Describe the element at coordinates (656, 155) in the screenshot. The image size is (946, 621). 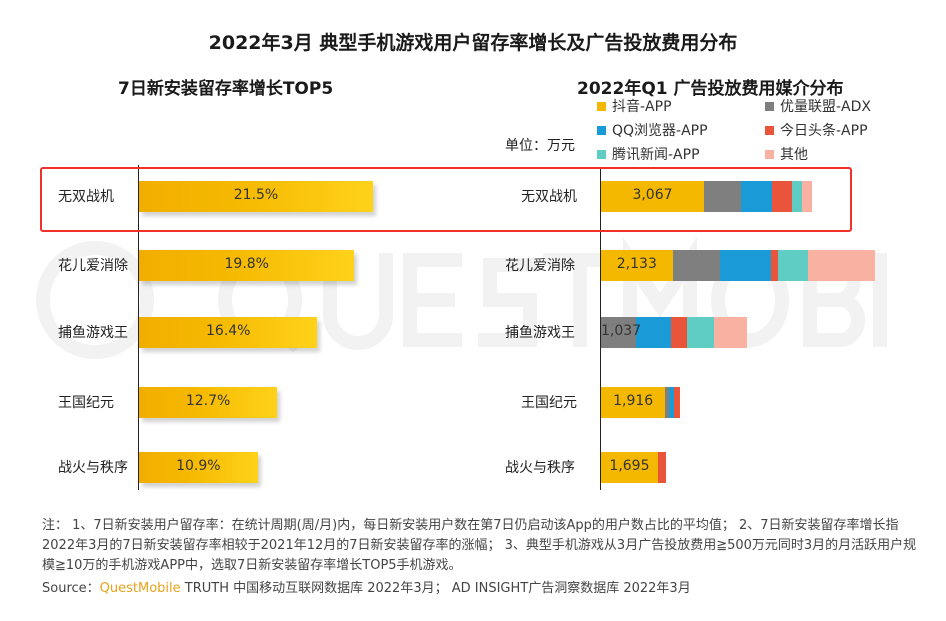
I see `legend-label: 腾讯新闻-APP` at that location.